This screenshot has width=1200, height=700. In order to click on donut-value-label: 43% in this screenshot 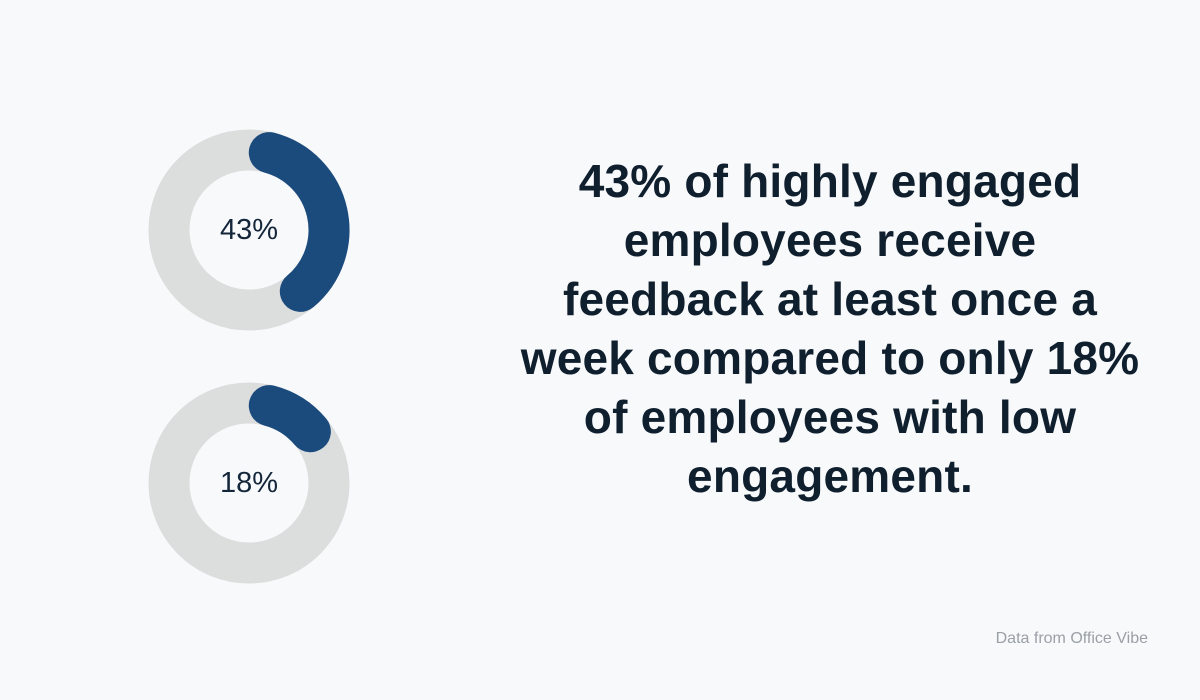, I will do `click(249, 230)`.